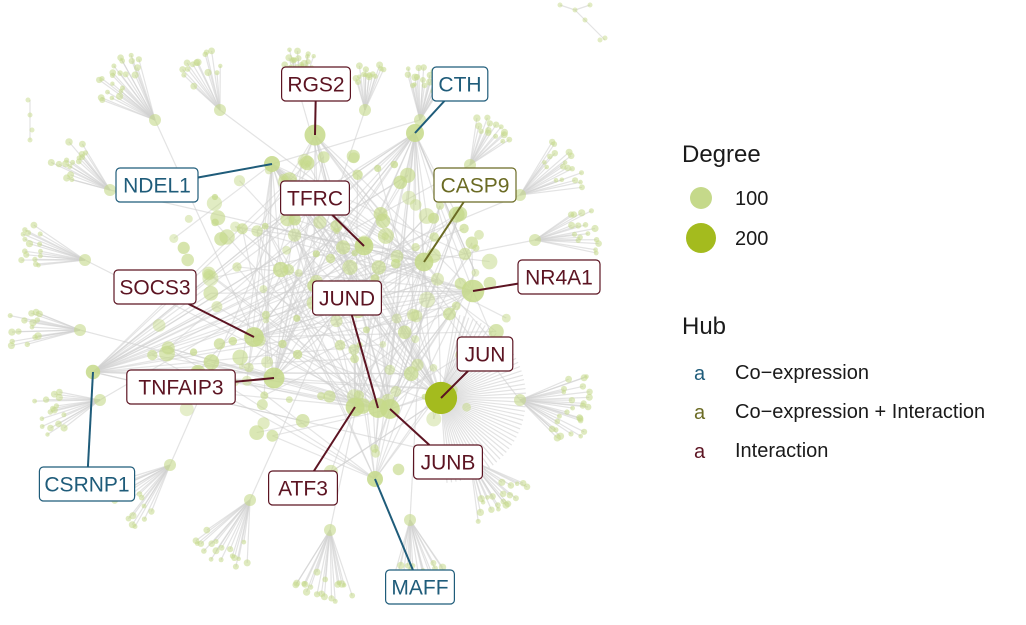 The height and width of the screenshot is (625, 1026). I want to click on hub-label-text: CSRNP1, so click(86, 485).